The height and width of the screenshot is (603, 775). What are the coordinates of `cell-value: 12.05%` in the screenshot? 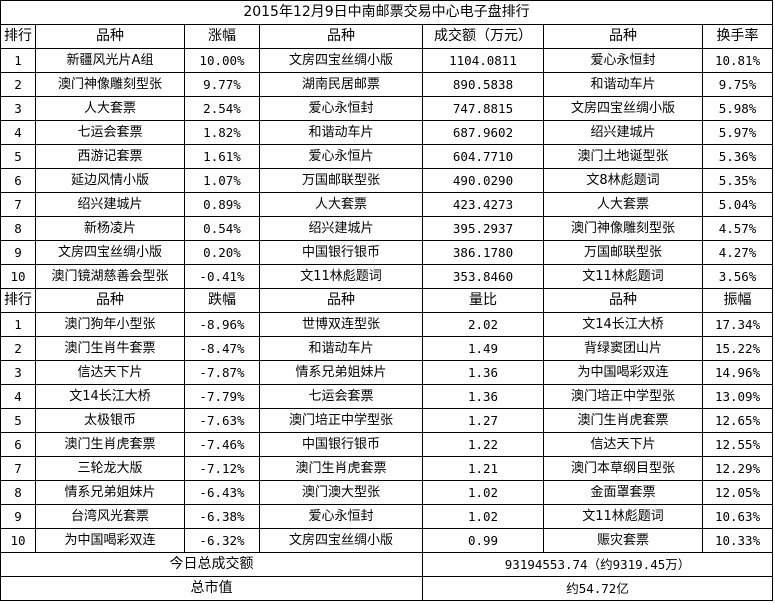 It's located at (737, 492).